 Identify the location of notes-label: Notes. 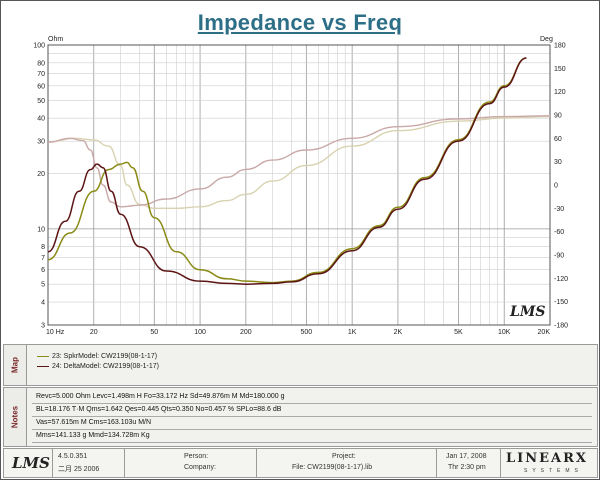
(15, 417).